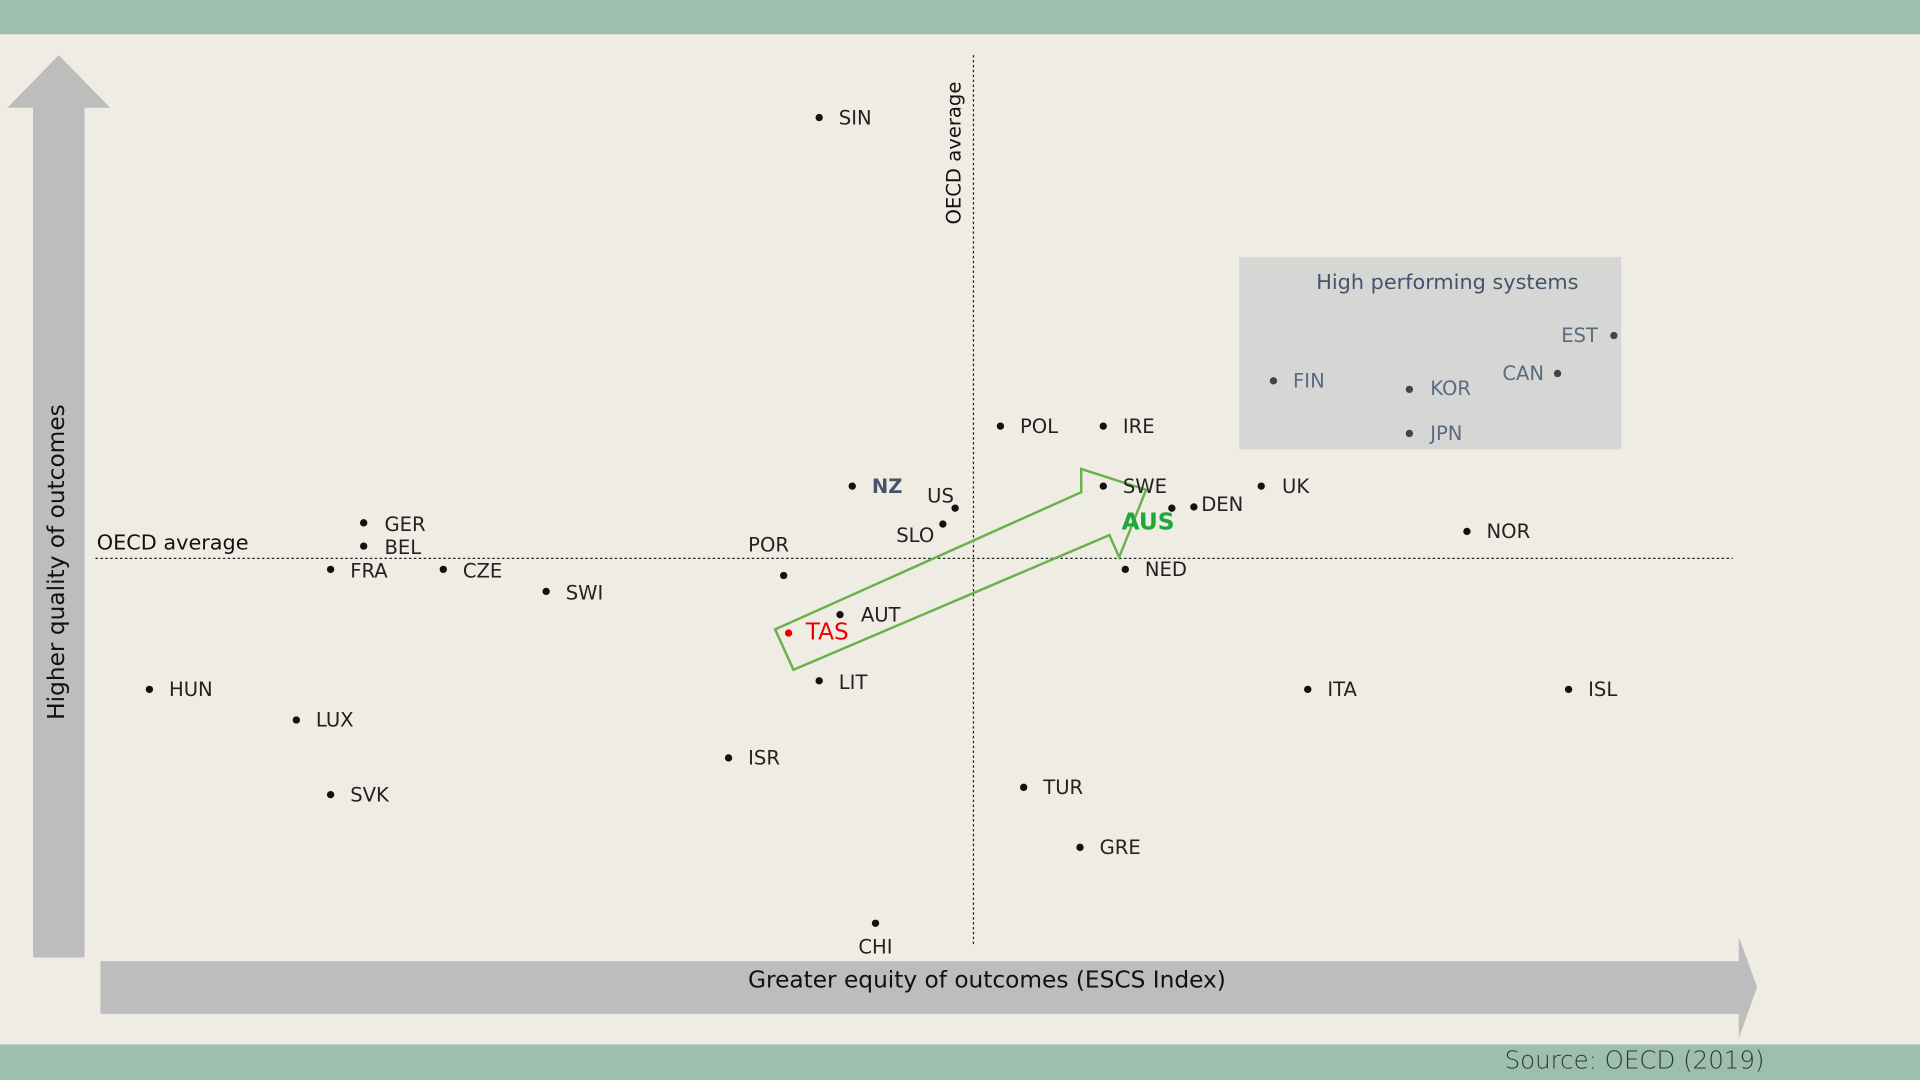  Describe the element at coordinates (764, 758) in the screenshot. I see `country-label: ISR` at that location.